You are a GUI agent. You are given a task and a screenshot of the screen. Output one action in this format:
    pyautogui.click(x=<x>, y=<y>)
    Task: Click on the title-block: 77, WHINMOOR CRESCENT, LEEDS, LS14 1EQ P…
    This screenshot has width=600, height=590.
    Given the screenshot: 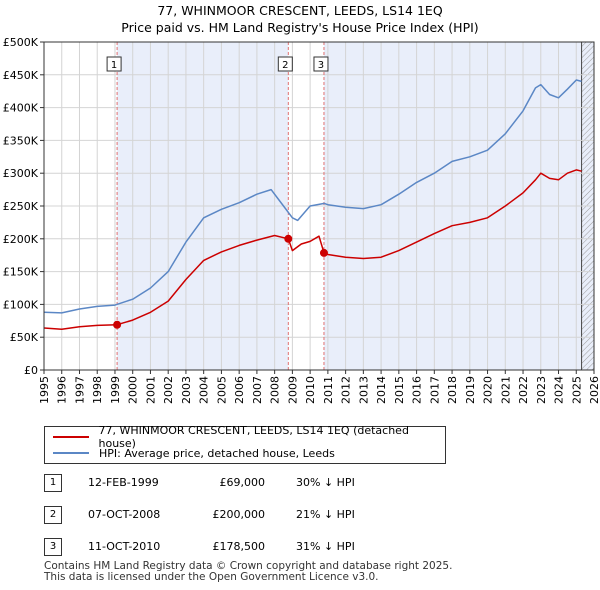 What is the action you would take?
    pyautogui.click(x=300, y=19)
    